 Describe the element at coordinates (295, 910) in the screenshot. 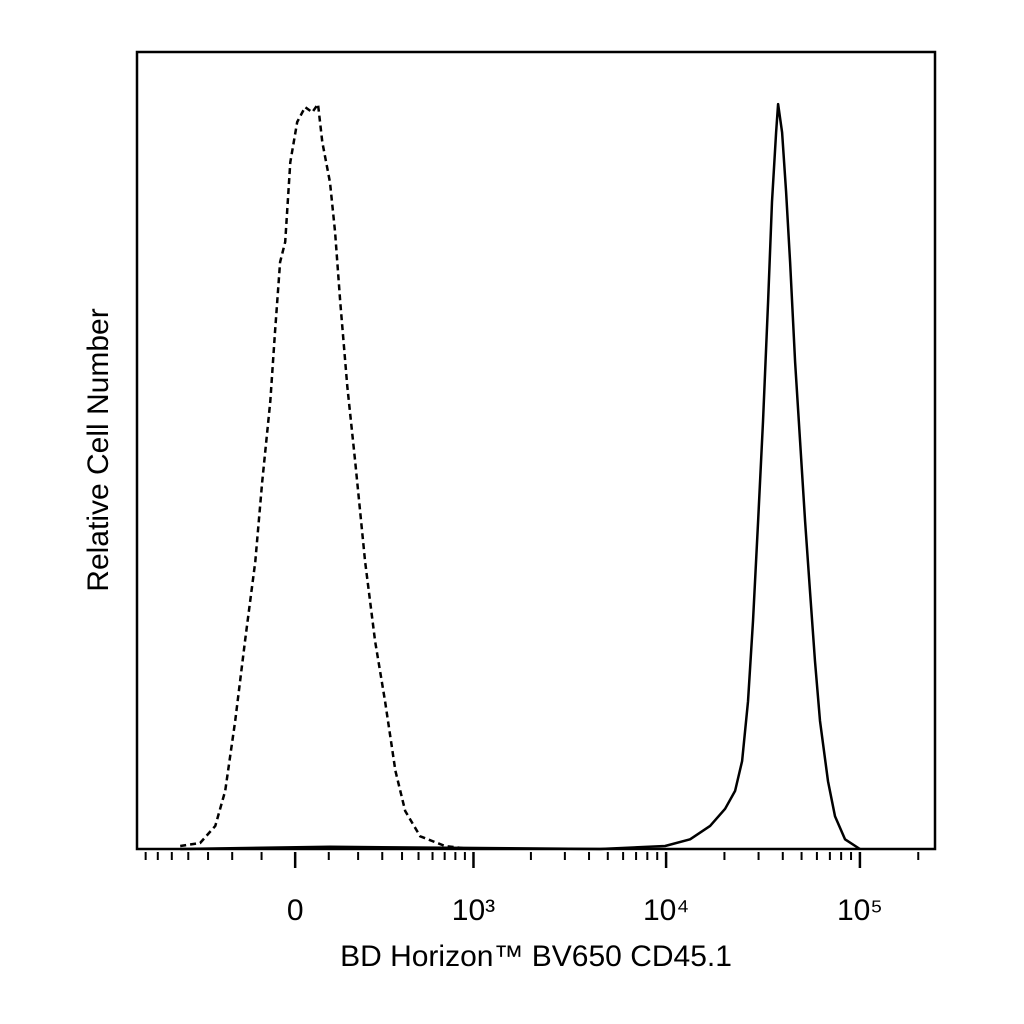

I see `x-tick-label: 0` at that location.